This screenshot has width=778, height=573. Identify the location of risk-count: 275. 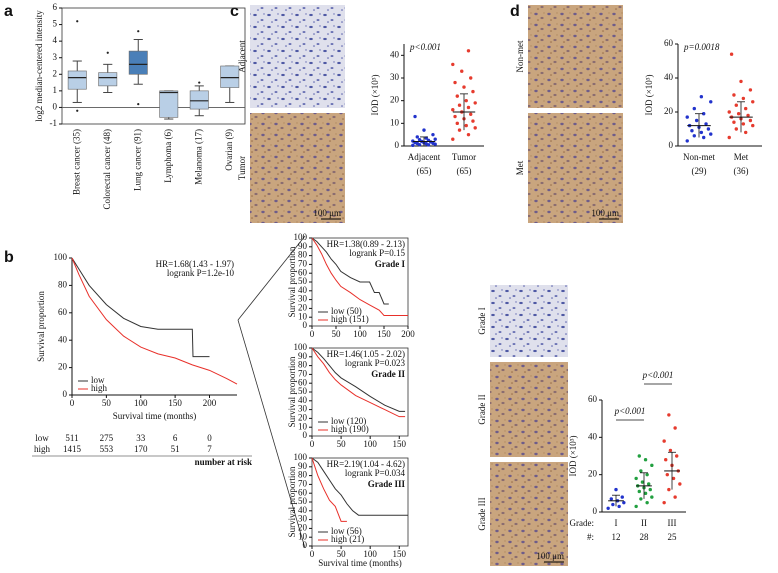
(107, 438).